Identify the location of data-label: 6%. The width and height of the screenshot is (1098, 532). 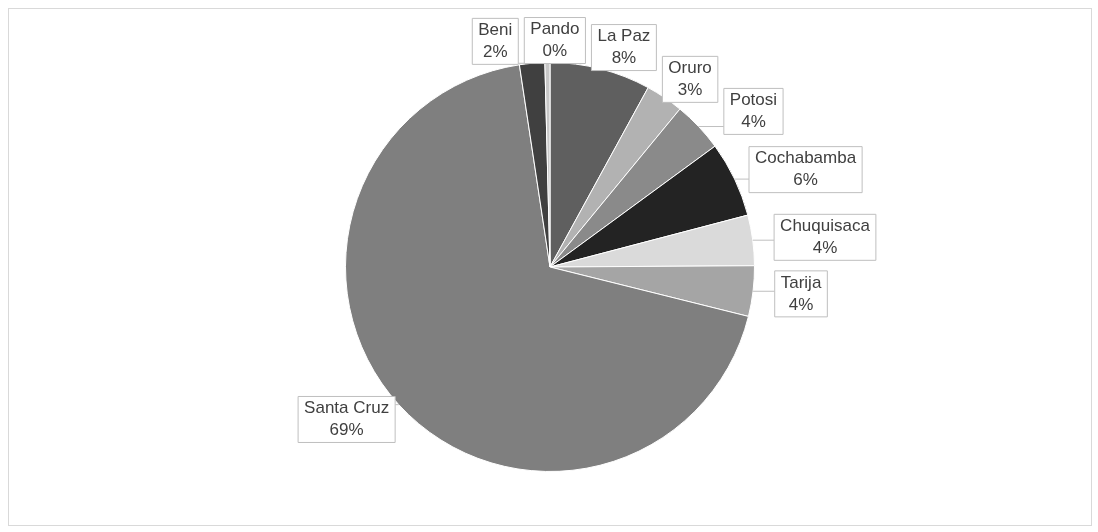
(805, 180).